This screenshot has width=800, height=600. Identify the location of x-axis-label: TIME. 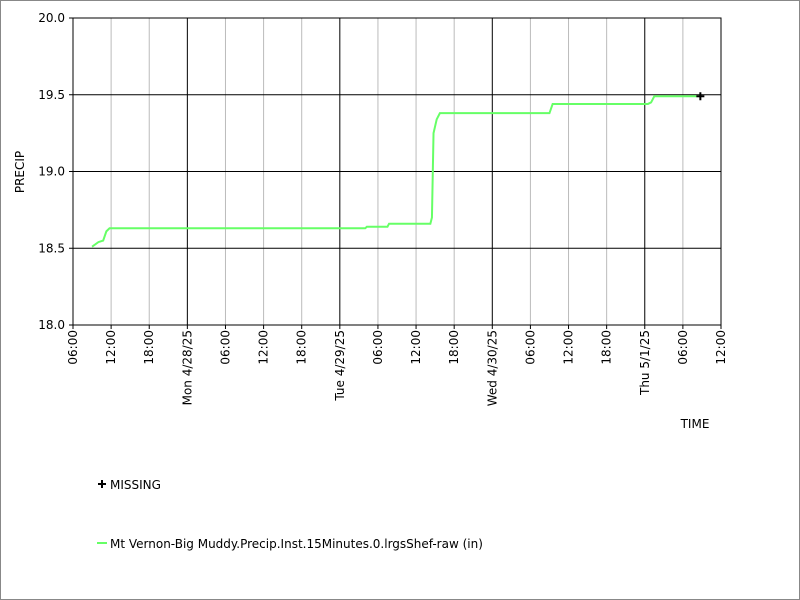
(695, 424).